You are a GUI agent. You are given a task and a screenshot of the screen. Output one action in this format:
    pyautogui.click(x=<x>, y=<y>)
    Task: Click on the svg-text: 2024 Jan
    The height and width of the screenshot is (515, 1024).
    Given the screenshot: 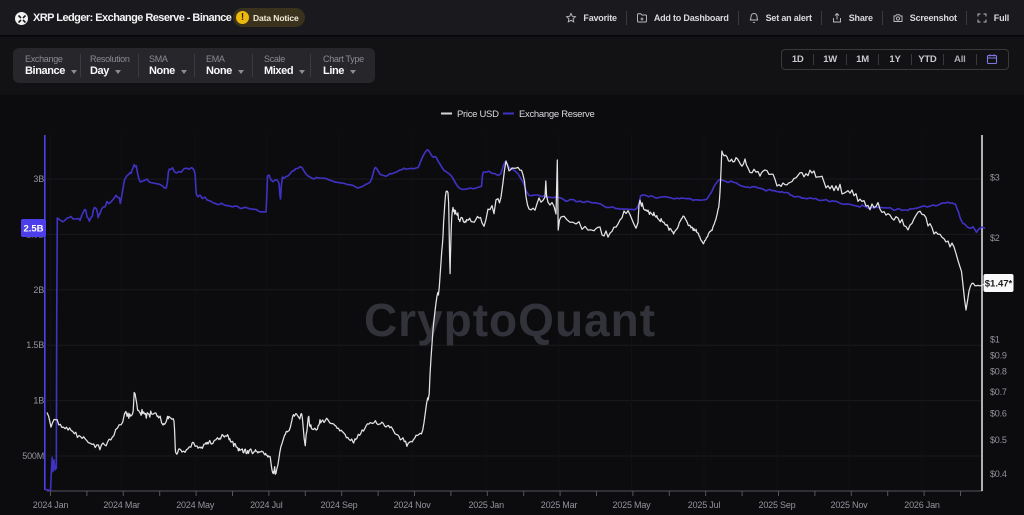 What is the action you would take?
    pyautogui.click(x=51, y=505)
    